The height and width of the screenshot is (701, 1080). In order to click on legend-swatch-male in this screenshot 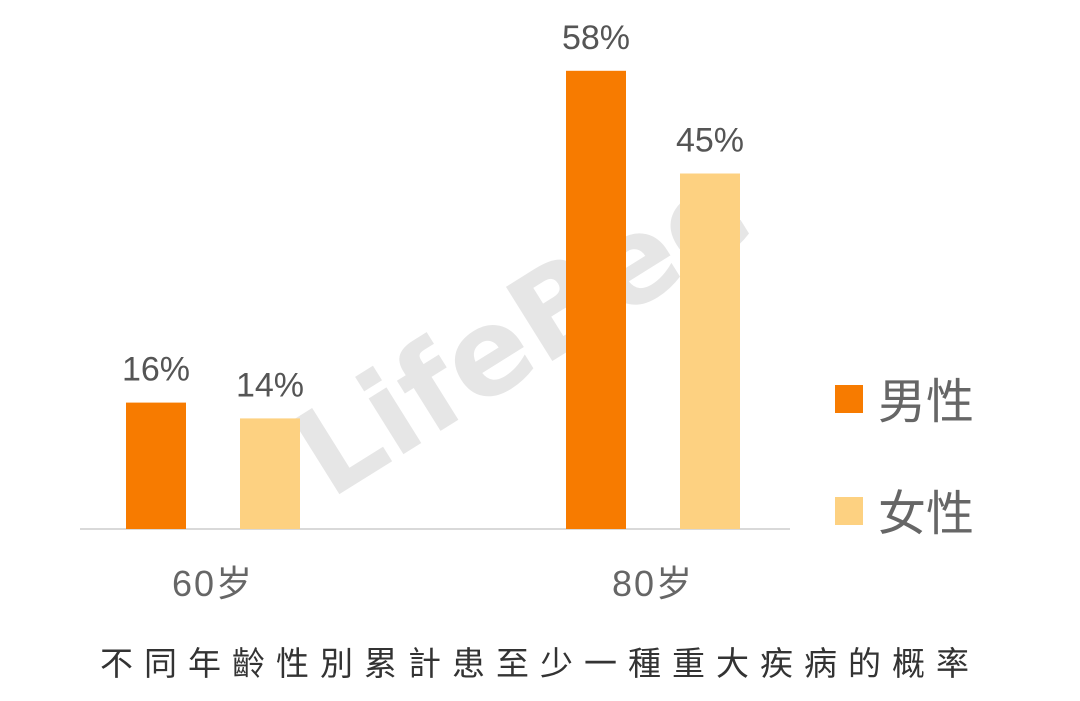, I will do `click(849, 399)`.